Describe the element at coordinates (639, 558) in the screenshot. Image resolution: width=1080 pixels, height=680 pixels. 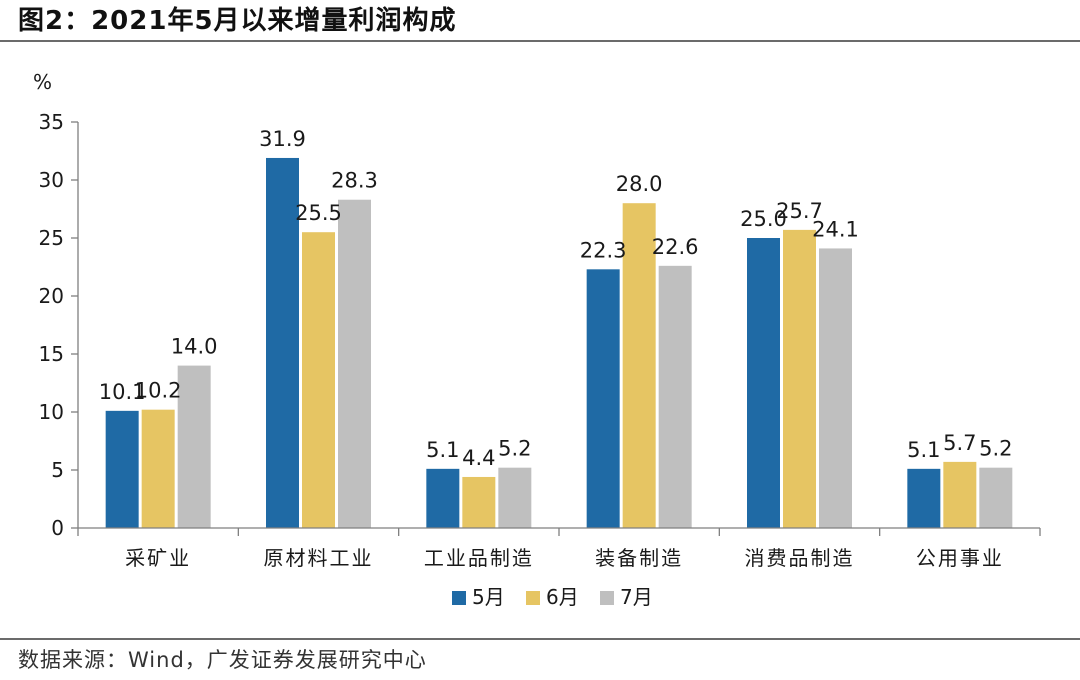
I see `x-category-label: 装备制造` at that location.